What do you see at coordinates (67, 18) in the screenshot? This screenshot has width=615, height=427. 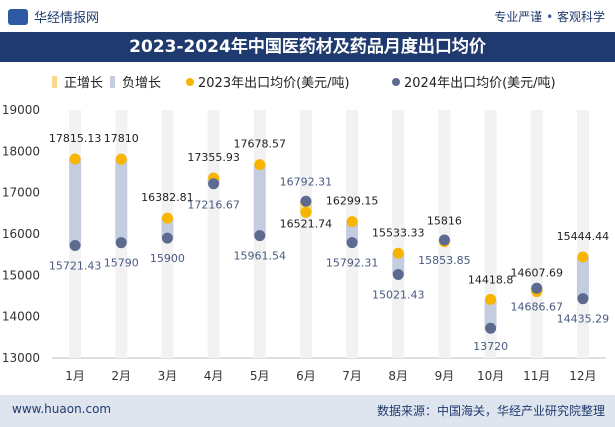 I see `brand-name: 华经情报网` at bounding box center [67, 18].